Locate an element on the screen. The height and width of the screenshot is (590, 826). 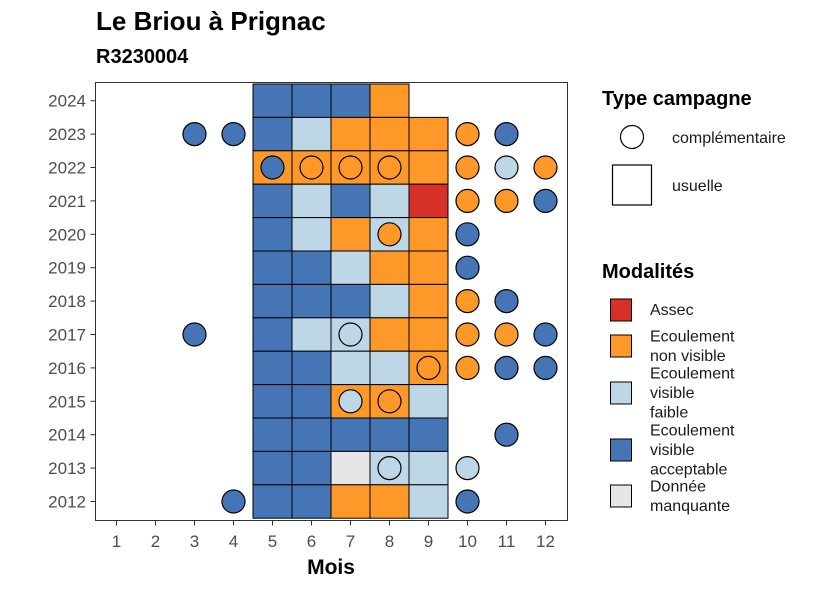
legend-label: acceptable is located at coordinates (688, 470).